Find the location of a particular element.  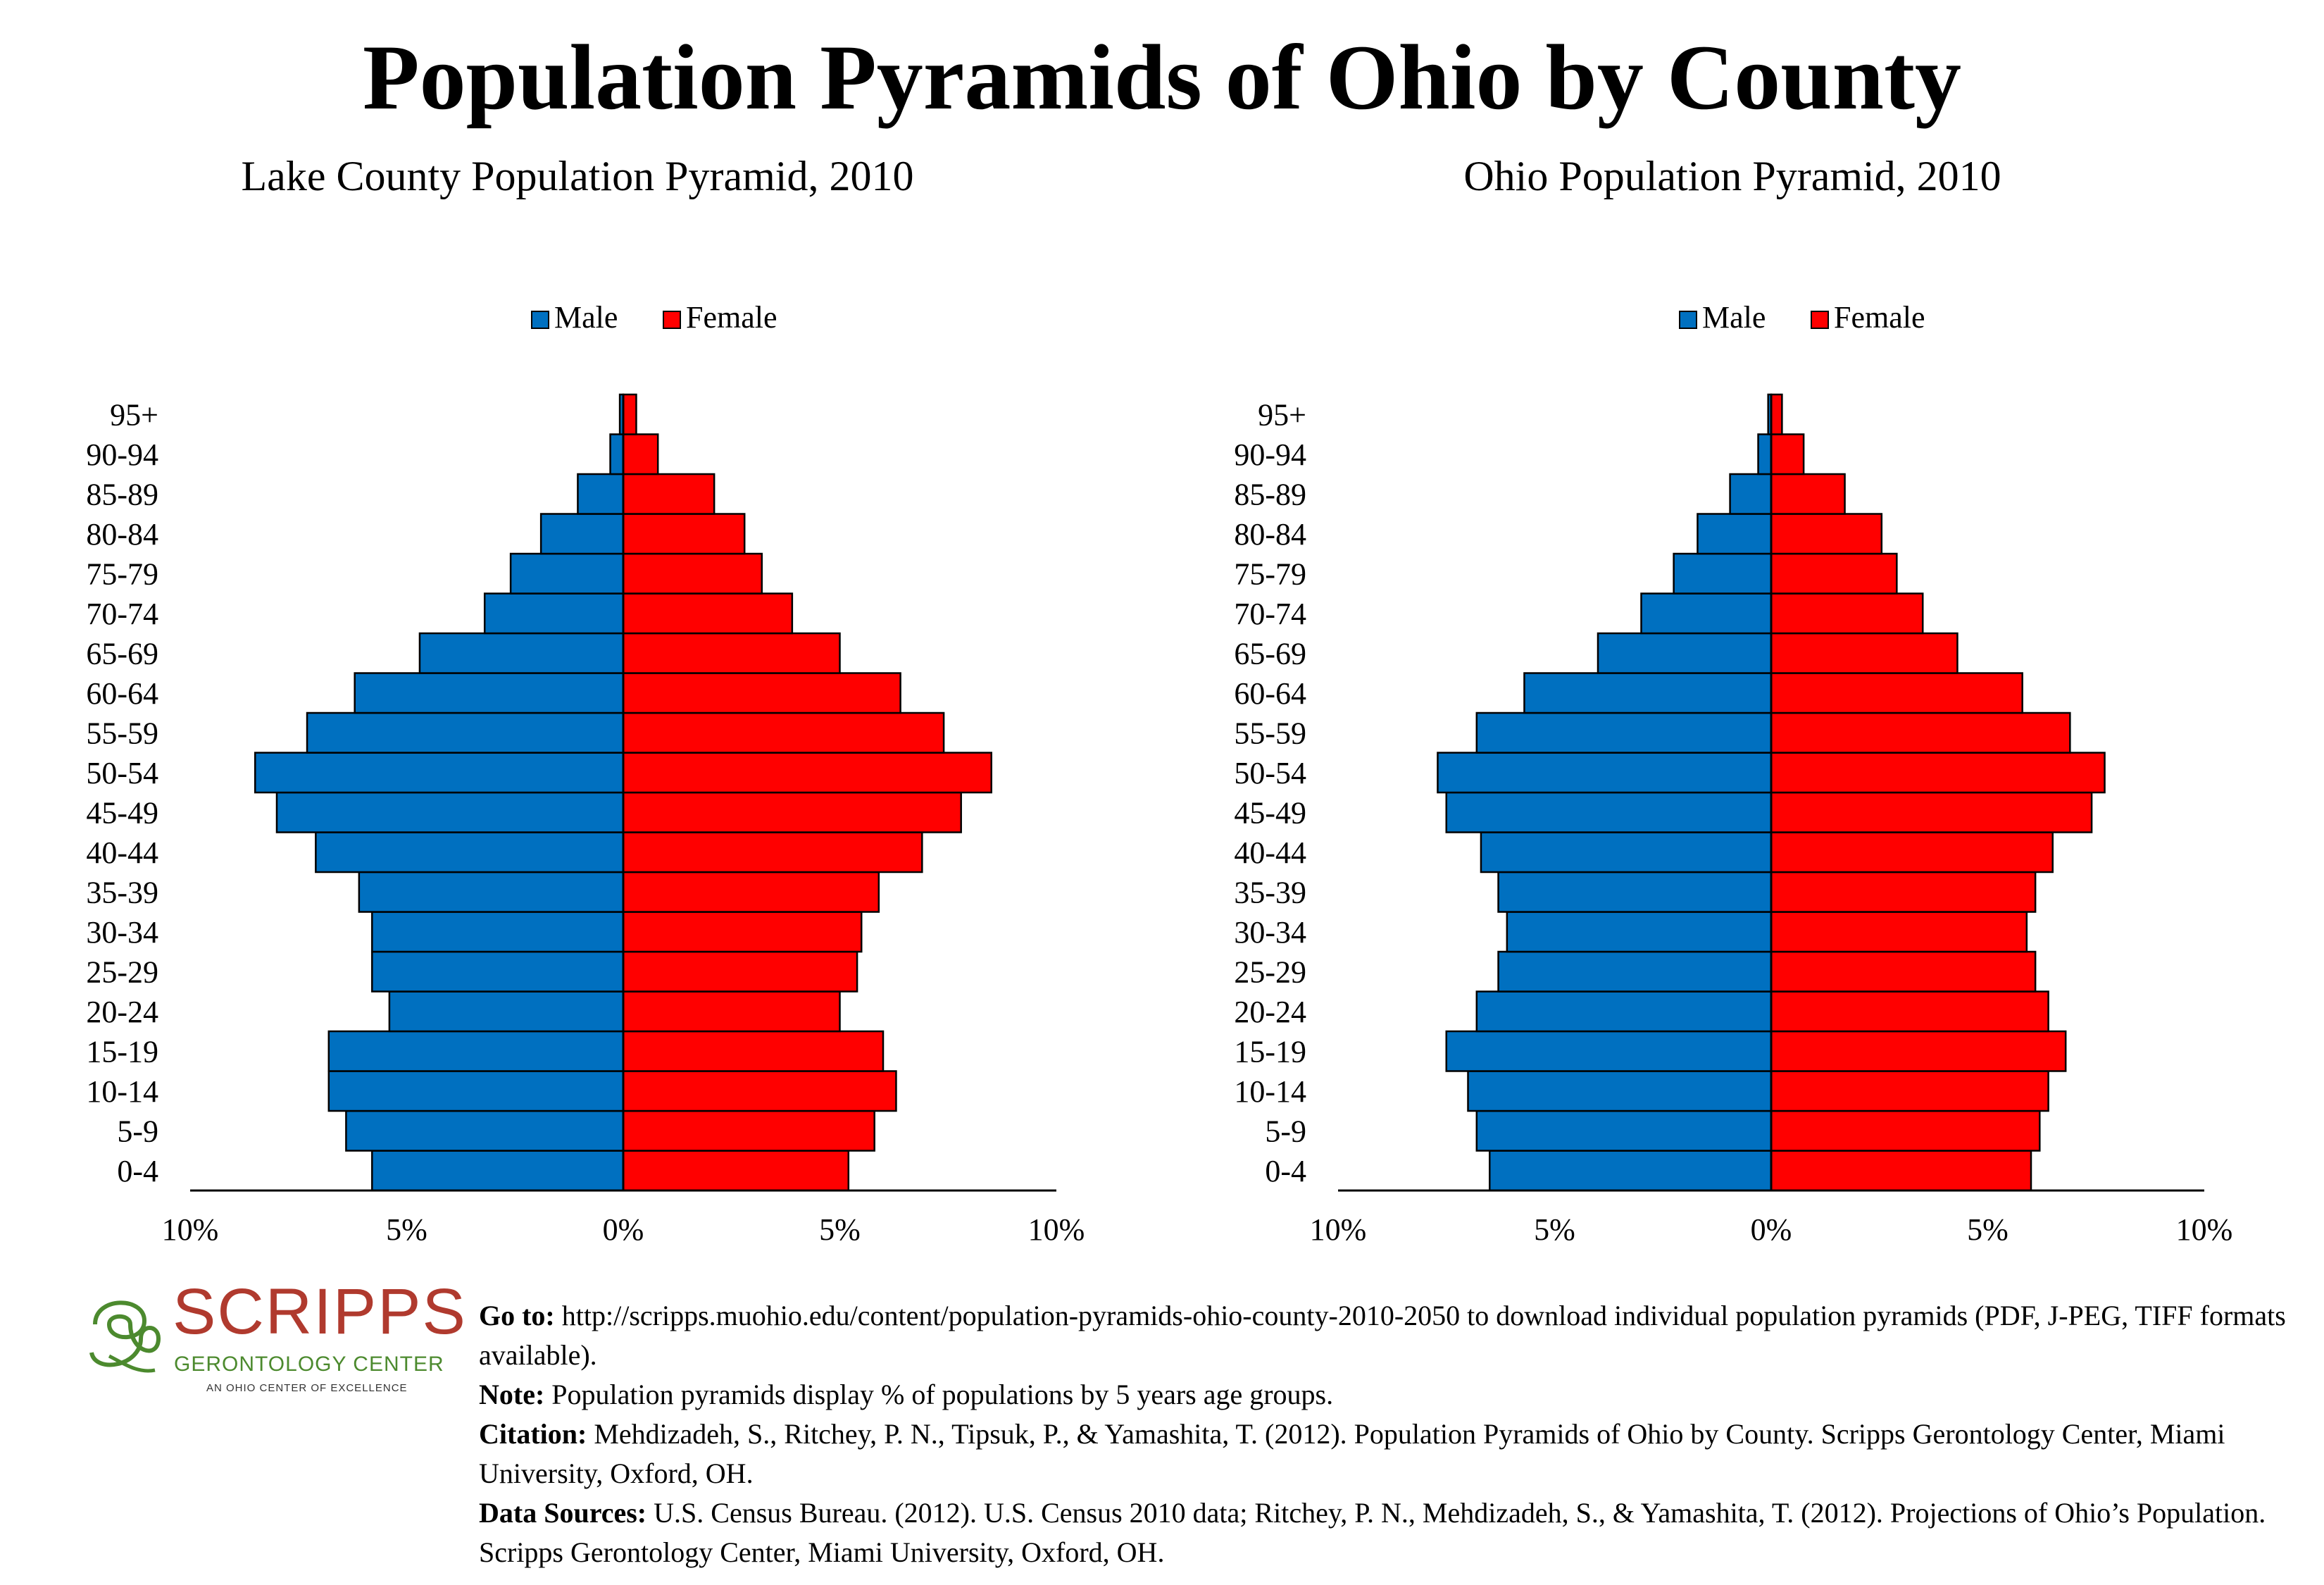

age-tick-label: 30-34 is located at coordinates (122, 932).